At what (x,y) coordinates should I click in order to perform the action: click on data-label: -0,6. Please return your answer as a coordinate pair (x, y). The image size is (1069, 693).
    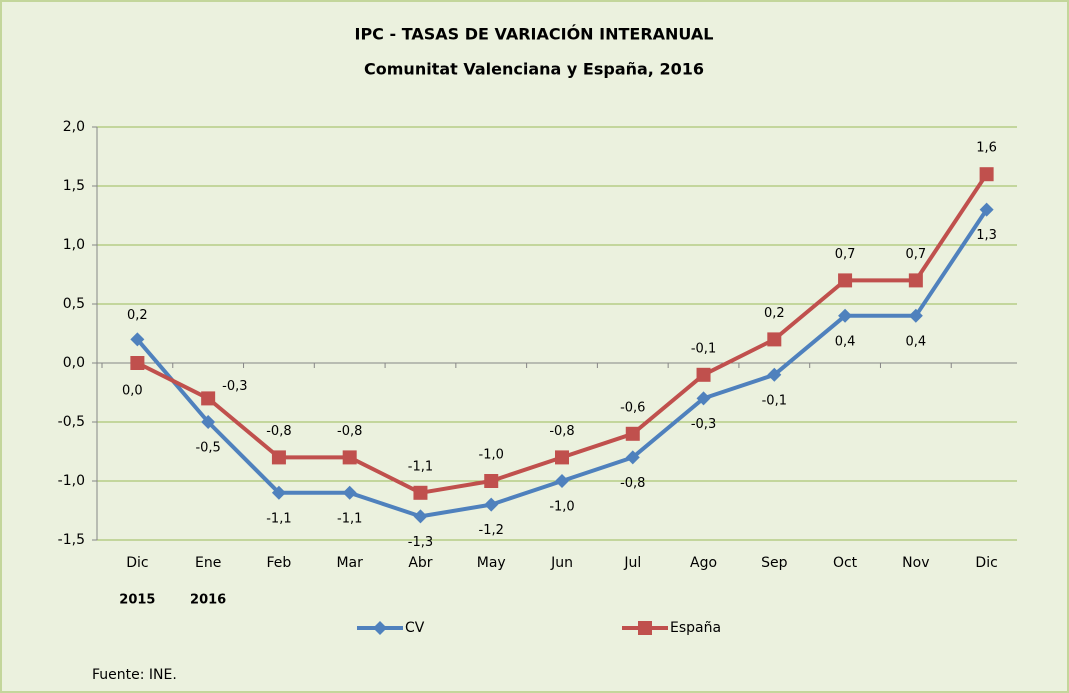
    Looking at the image, I should click on (632, 407).